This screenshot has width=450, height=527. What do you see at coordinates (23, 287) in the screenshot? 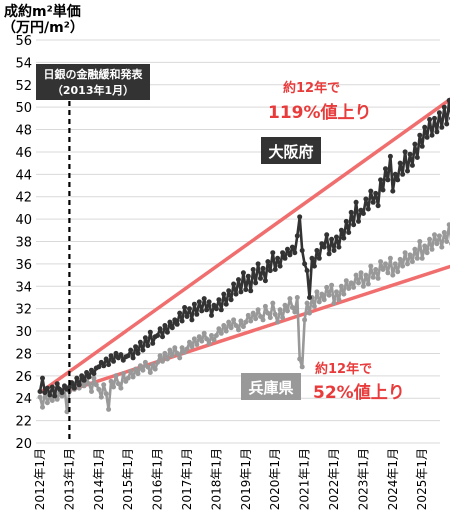
I see `y-tick-label: 34` at bounding box center [23, 287].